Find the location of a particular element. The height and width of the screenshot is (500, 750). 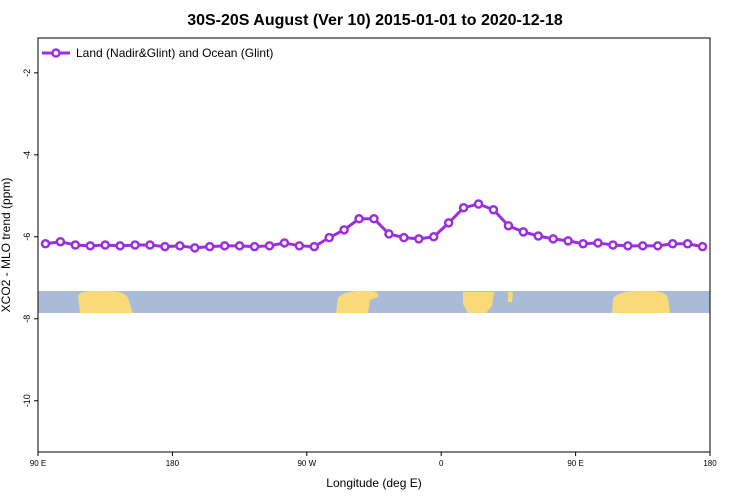

y-tick-label: -2 is located at coordinates (27, 73).